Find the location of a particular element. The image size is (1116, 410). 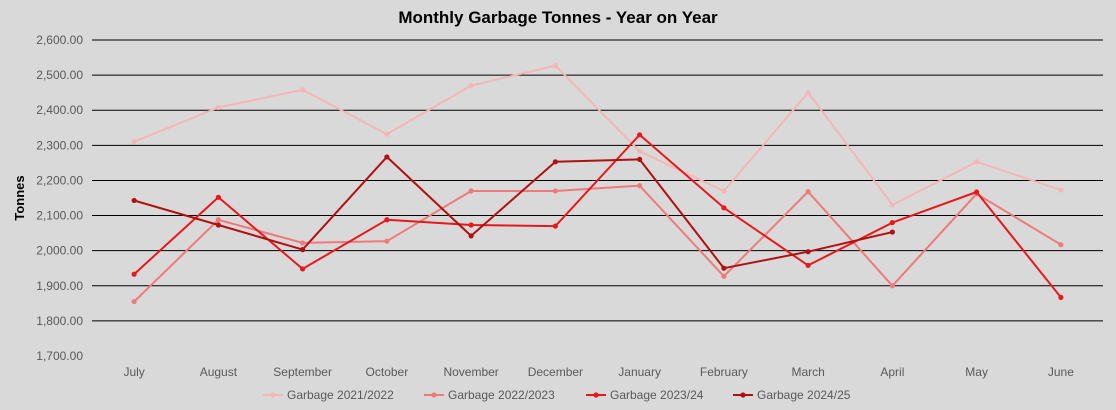

y-tick-label: 2,400.00 is located at coordinates (59, 110).